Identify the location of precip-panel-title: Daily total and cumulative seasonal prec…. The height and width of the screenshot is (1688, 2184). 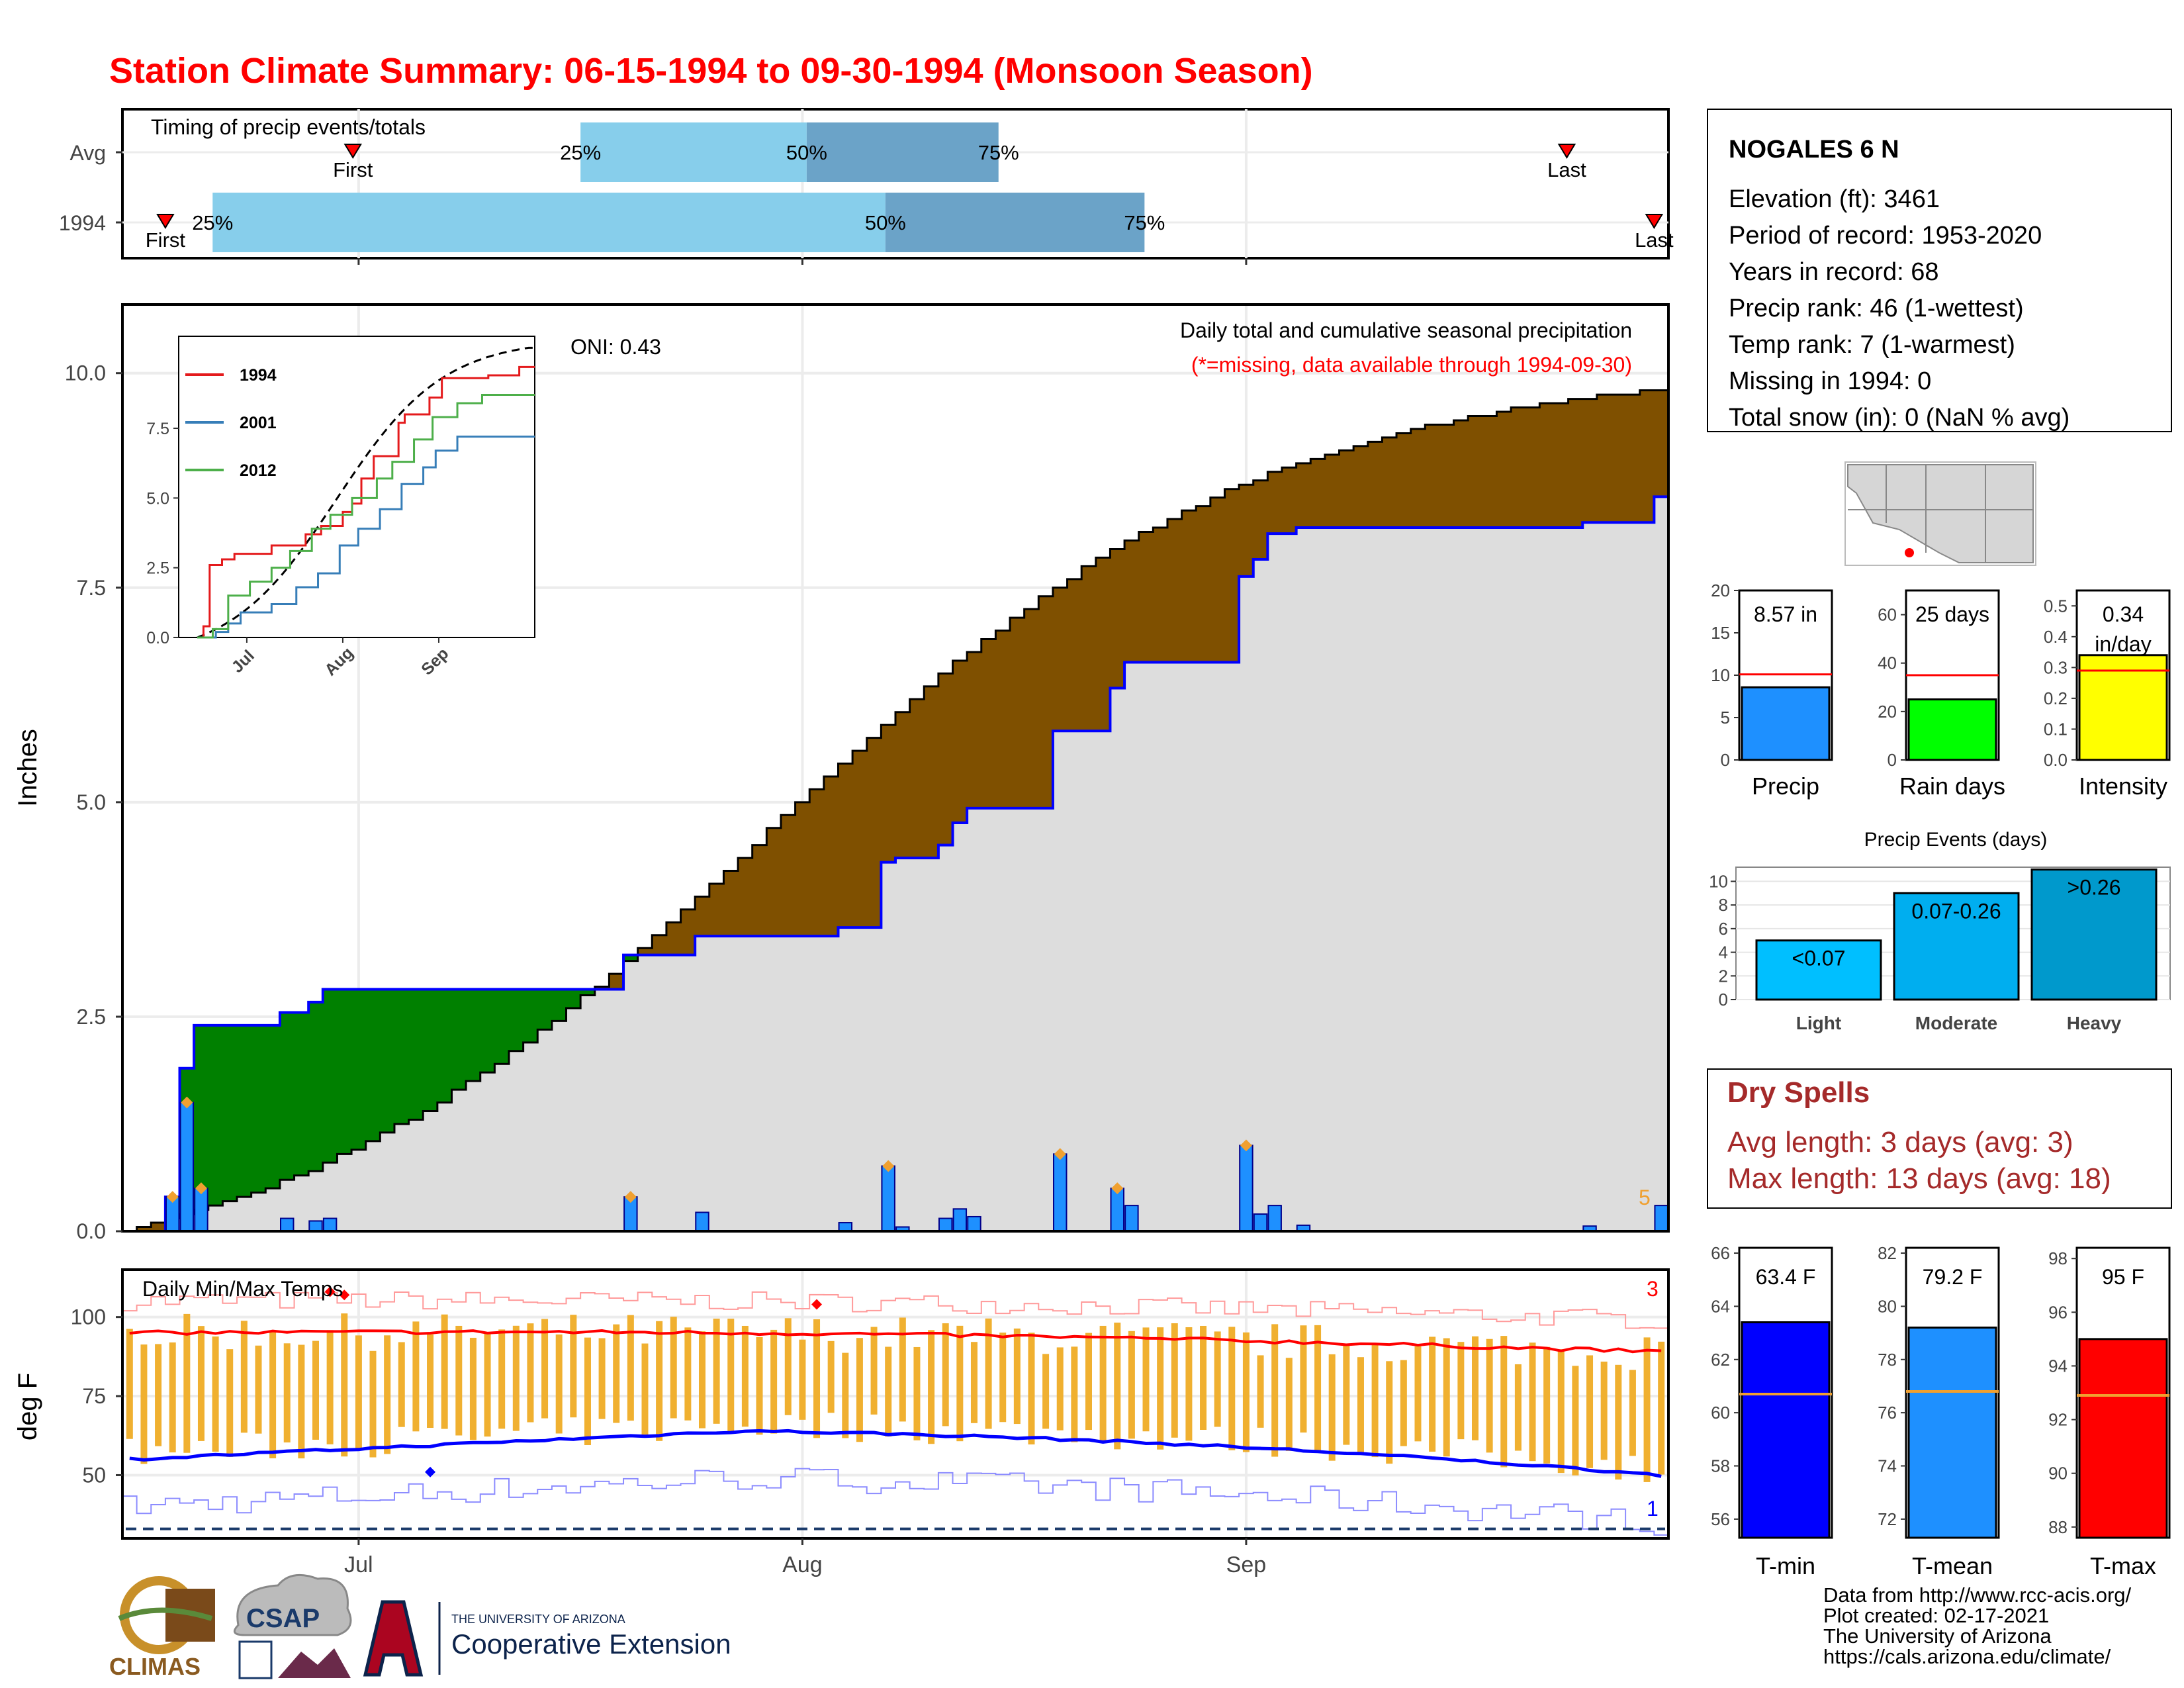
(1406, 330).